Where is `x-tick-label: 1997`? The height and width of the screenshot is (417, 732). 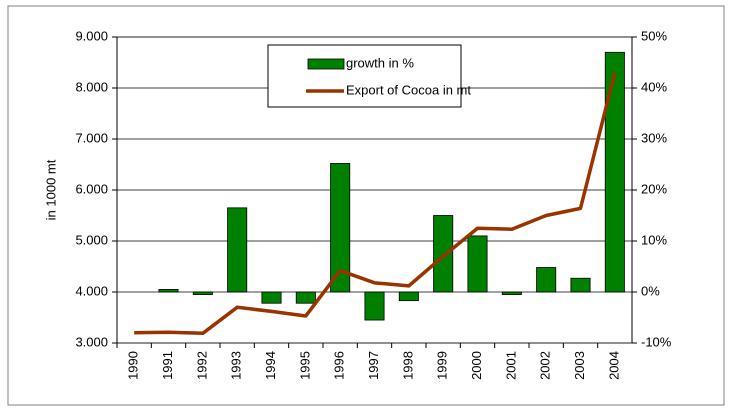
x-tick-label: 1997 is located at coordinates (373, 365).